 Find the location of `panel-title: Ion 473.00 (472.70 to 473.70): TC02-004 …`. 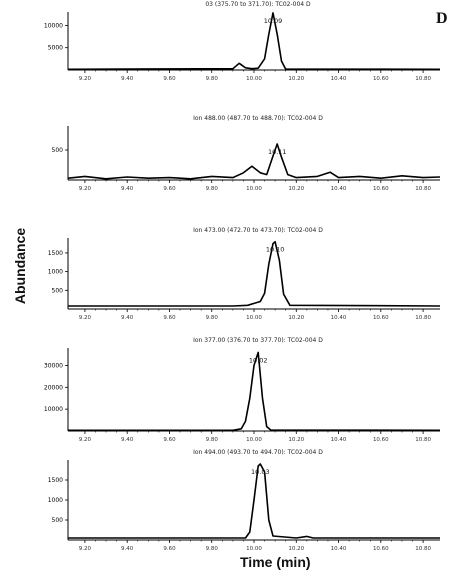

panel-title: Ion 473.00 (472.70 to 473.70): TC02-004 … is located at coordinates (258, 230).